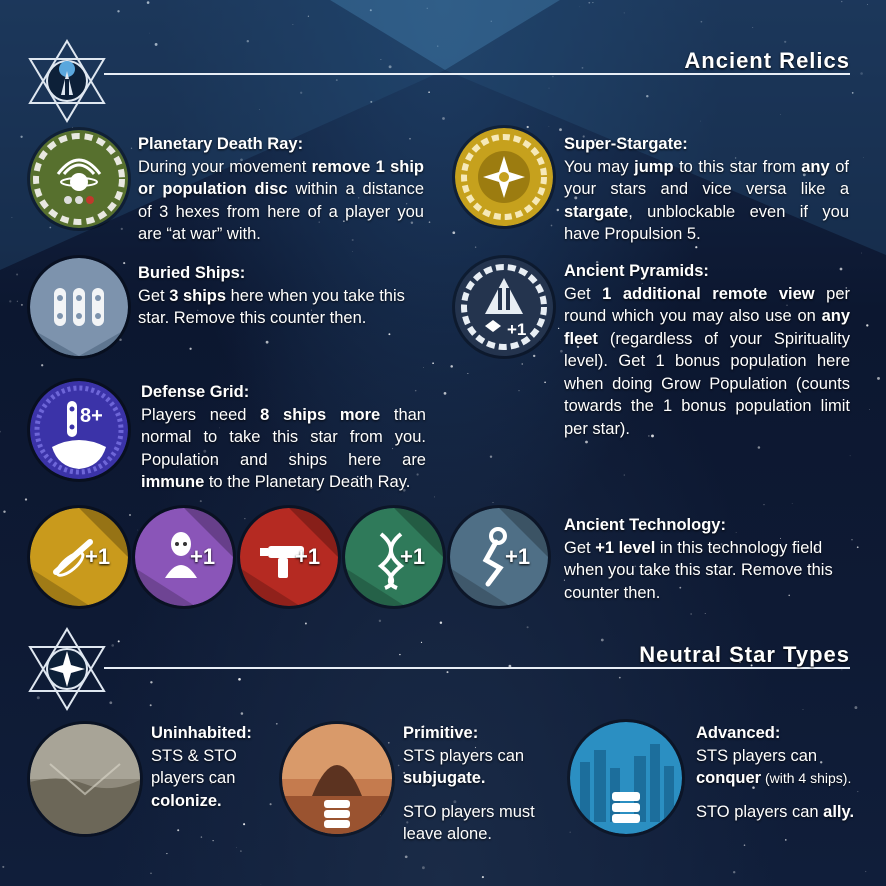 The image size is (886, 886). I want to click on relic-emphasis: immune, so click(173, 482).